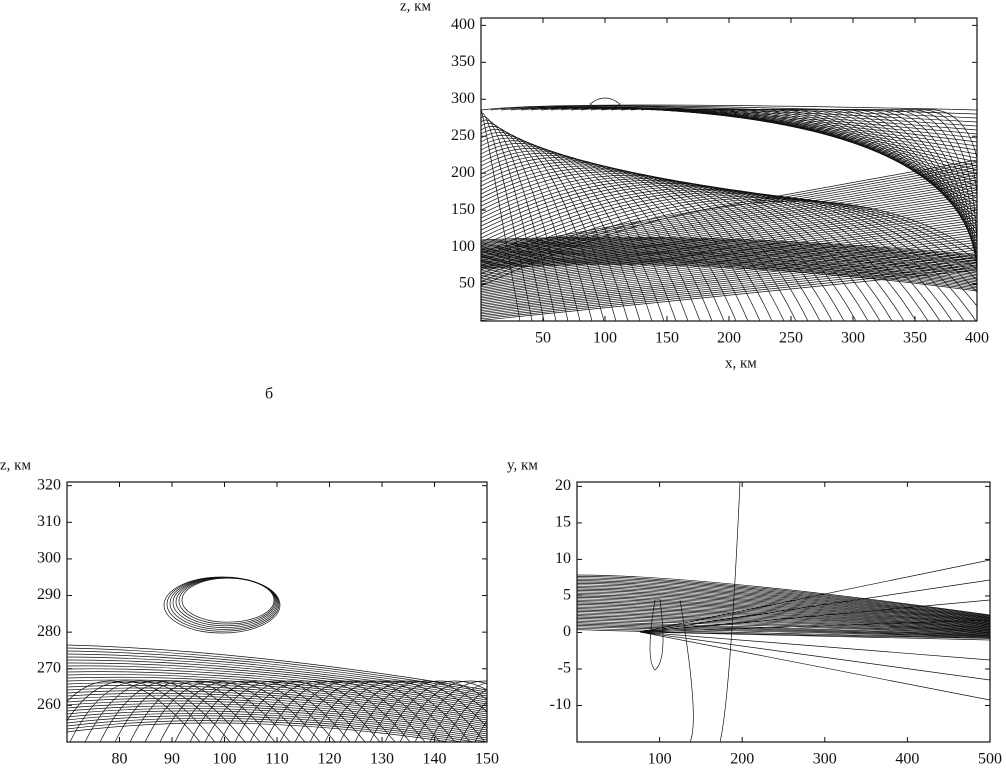  Describe the element at coordinates (907, 759) in the screenshot. I see `x-tick-label: 400` at that location.